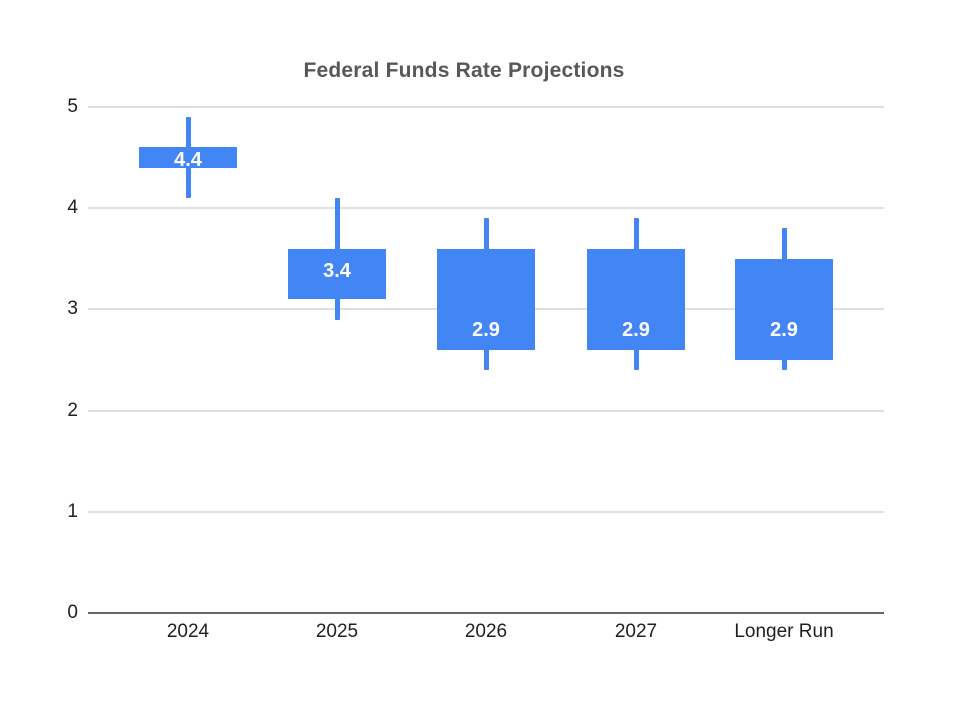 Image resolution: width=960 pixels, height=720 pixels. I want to click on y-tick-label: 3, so click(72, 309).